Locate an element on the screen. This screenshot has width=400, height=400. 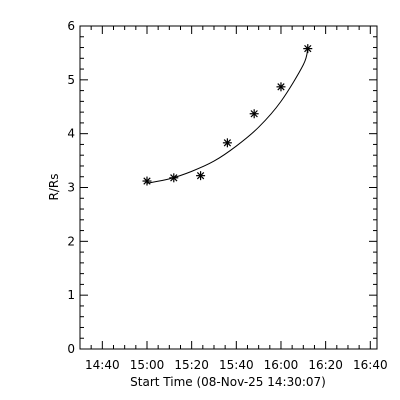
y-tick-label: 6 is located at coordinates (71, 26).